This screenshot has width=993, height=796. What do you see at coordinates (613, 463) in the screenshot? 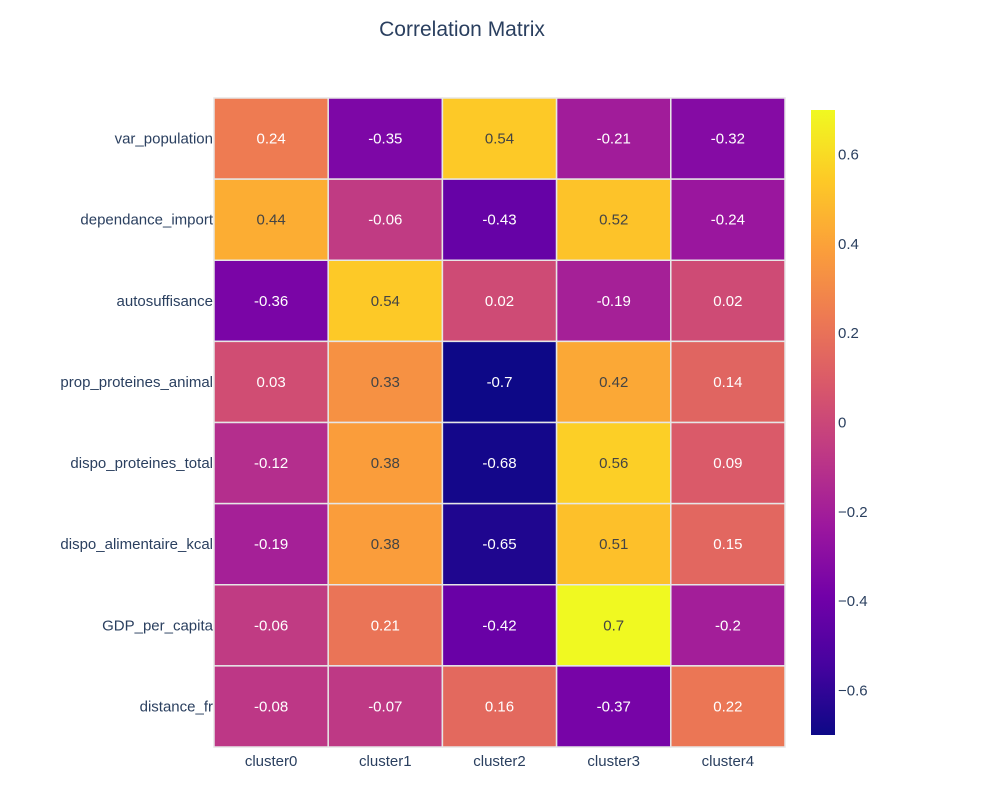
I see `cell-value-label: 0.56` at bounding box center [613, 463].